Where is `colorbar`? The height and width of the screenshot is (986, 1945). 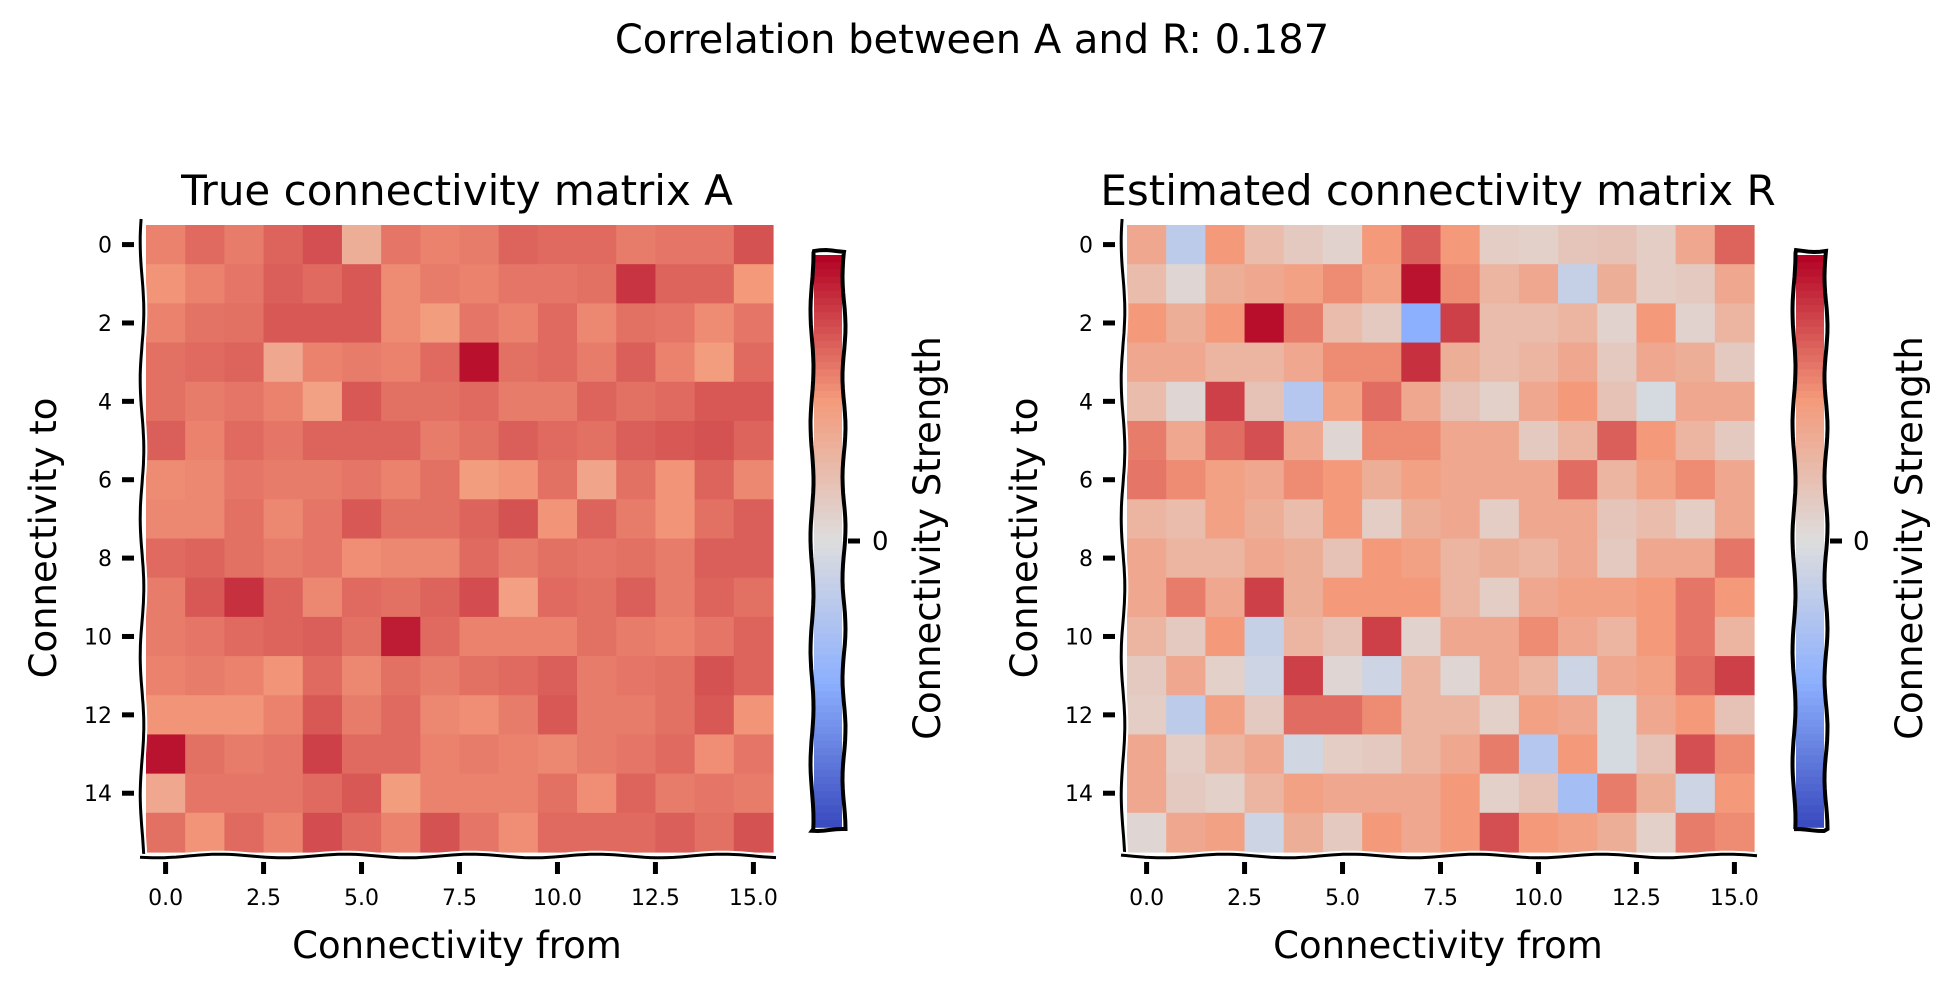
colorbar is located at coordinates (1816, 540).